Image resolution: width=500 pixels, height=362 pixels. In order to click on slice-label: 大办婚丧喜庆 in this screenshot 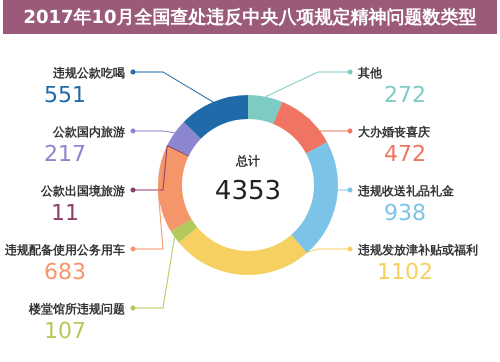, I will do `click(394, 132)`.